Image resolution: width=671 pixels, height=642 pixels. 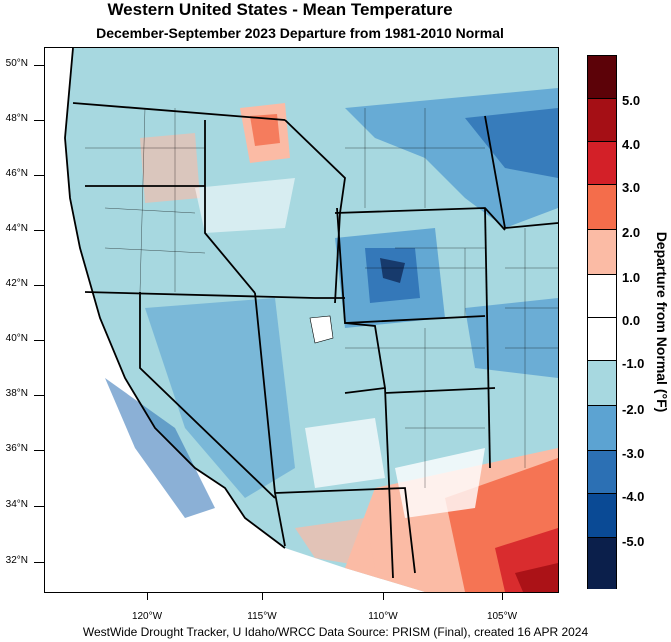 What do you see at coordinates (16, 560) in the screenshot?
I see `lat-label: 32°N` at bounding box center [16, 560].